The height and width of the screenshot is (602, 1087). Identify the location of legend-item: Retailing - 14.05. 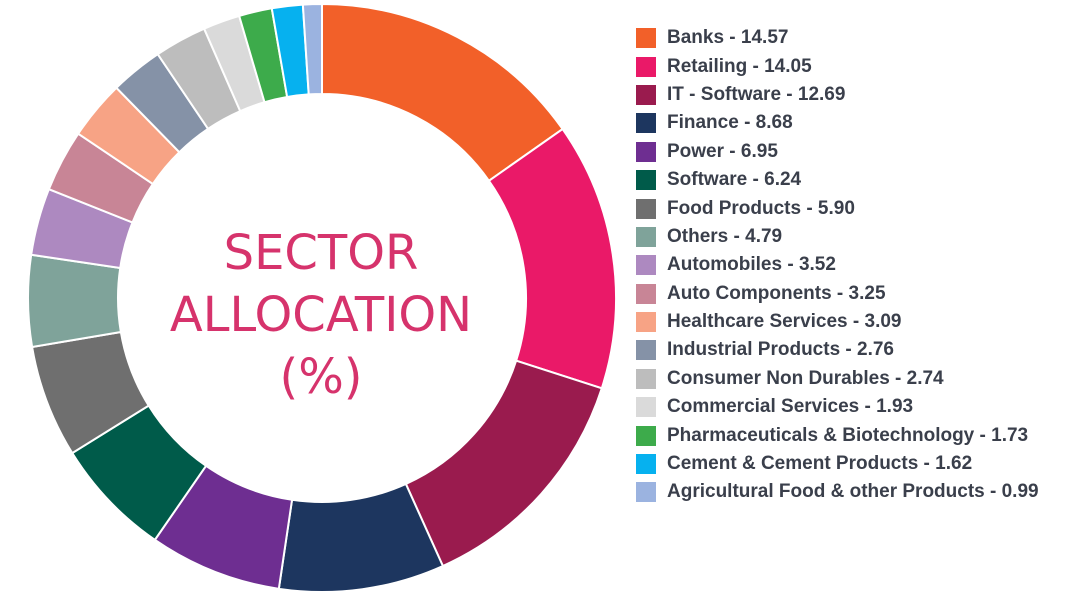
(837, 66).